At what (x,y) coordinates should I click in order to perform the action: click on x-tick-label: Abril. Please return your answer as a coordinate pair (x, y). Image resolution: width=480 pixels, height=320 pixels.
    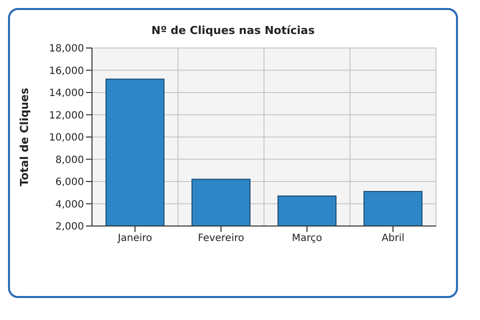
    Looking at the image, I should click on (393, 238).